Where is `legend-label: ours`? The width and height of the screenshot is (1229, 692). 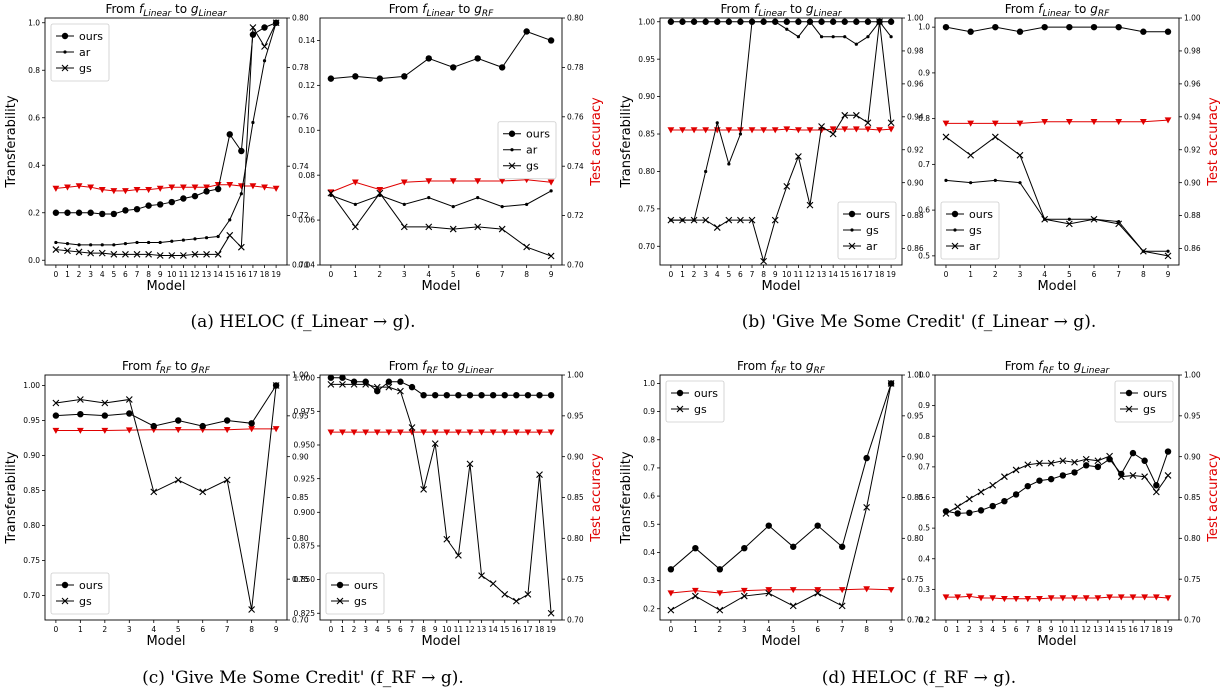 legend-label: ours is located at coordinates (538, 134).